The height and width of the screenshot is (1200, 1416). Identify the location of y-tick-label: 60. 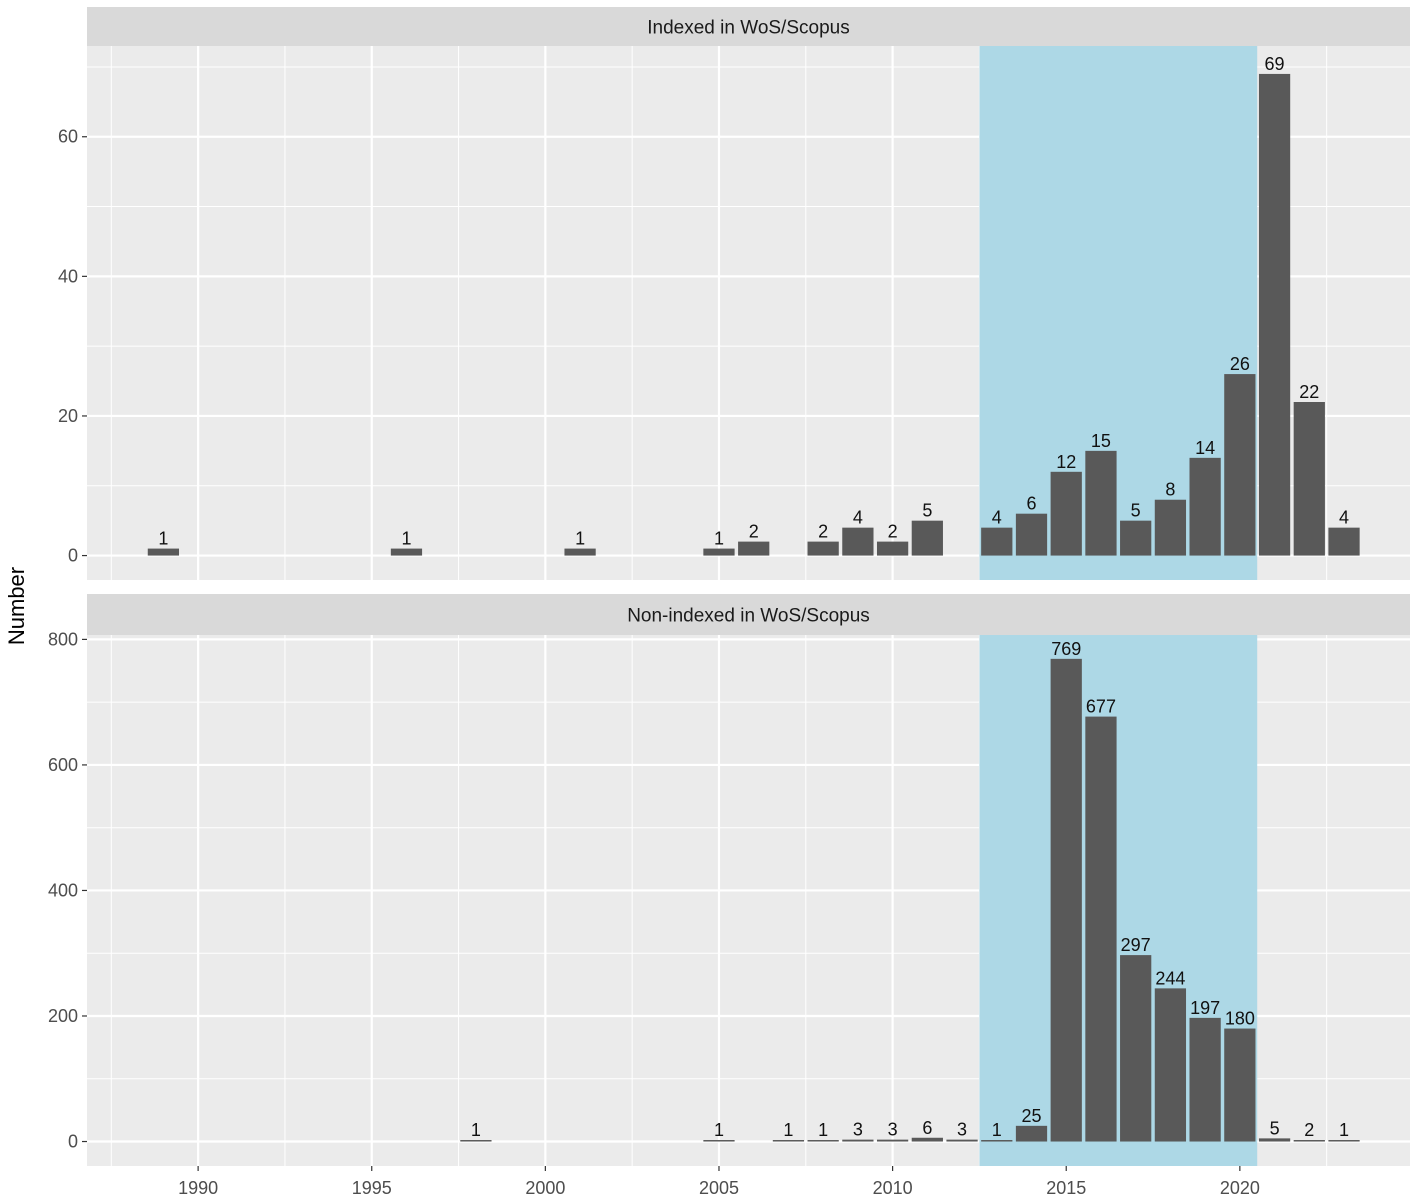
(68, 137).